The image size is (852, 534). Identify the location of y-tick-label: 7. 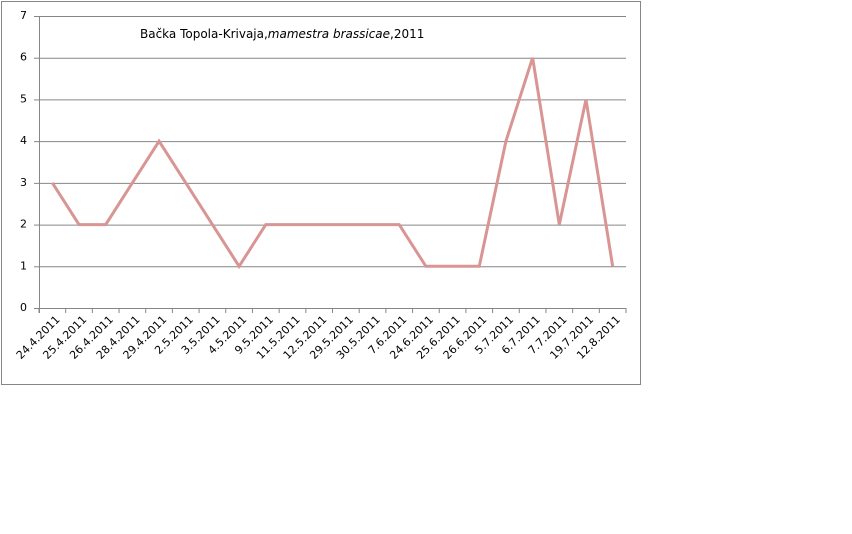
(23, 15).